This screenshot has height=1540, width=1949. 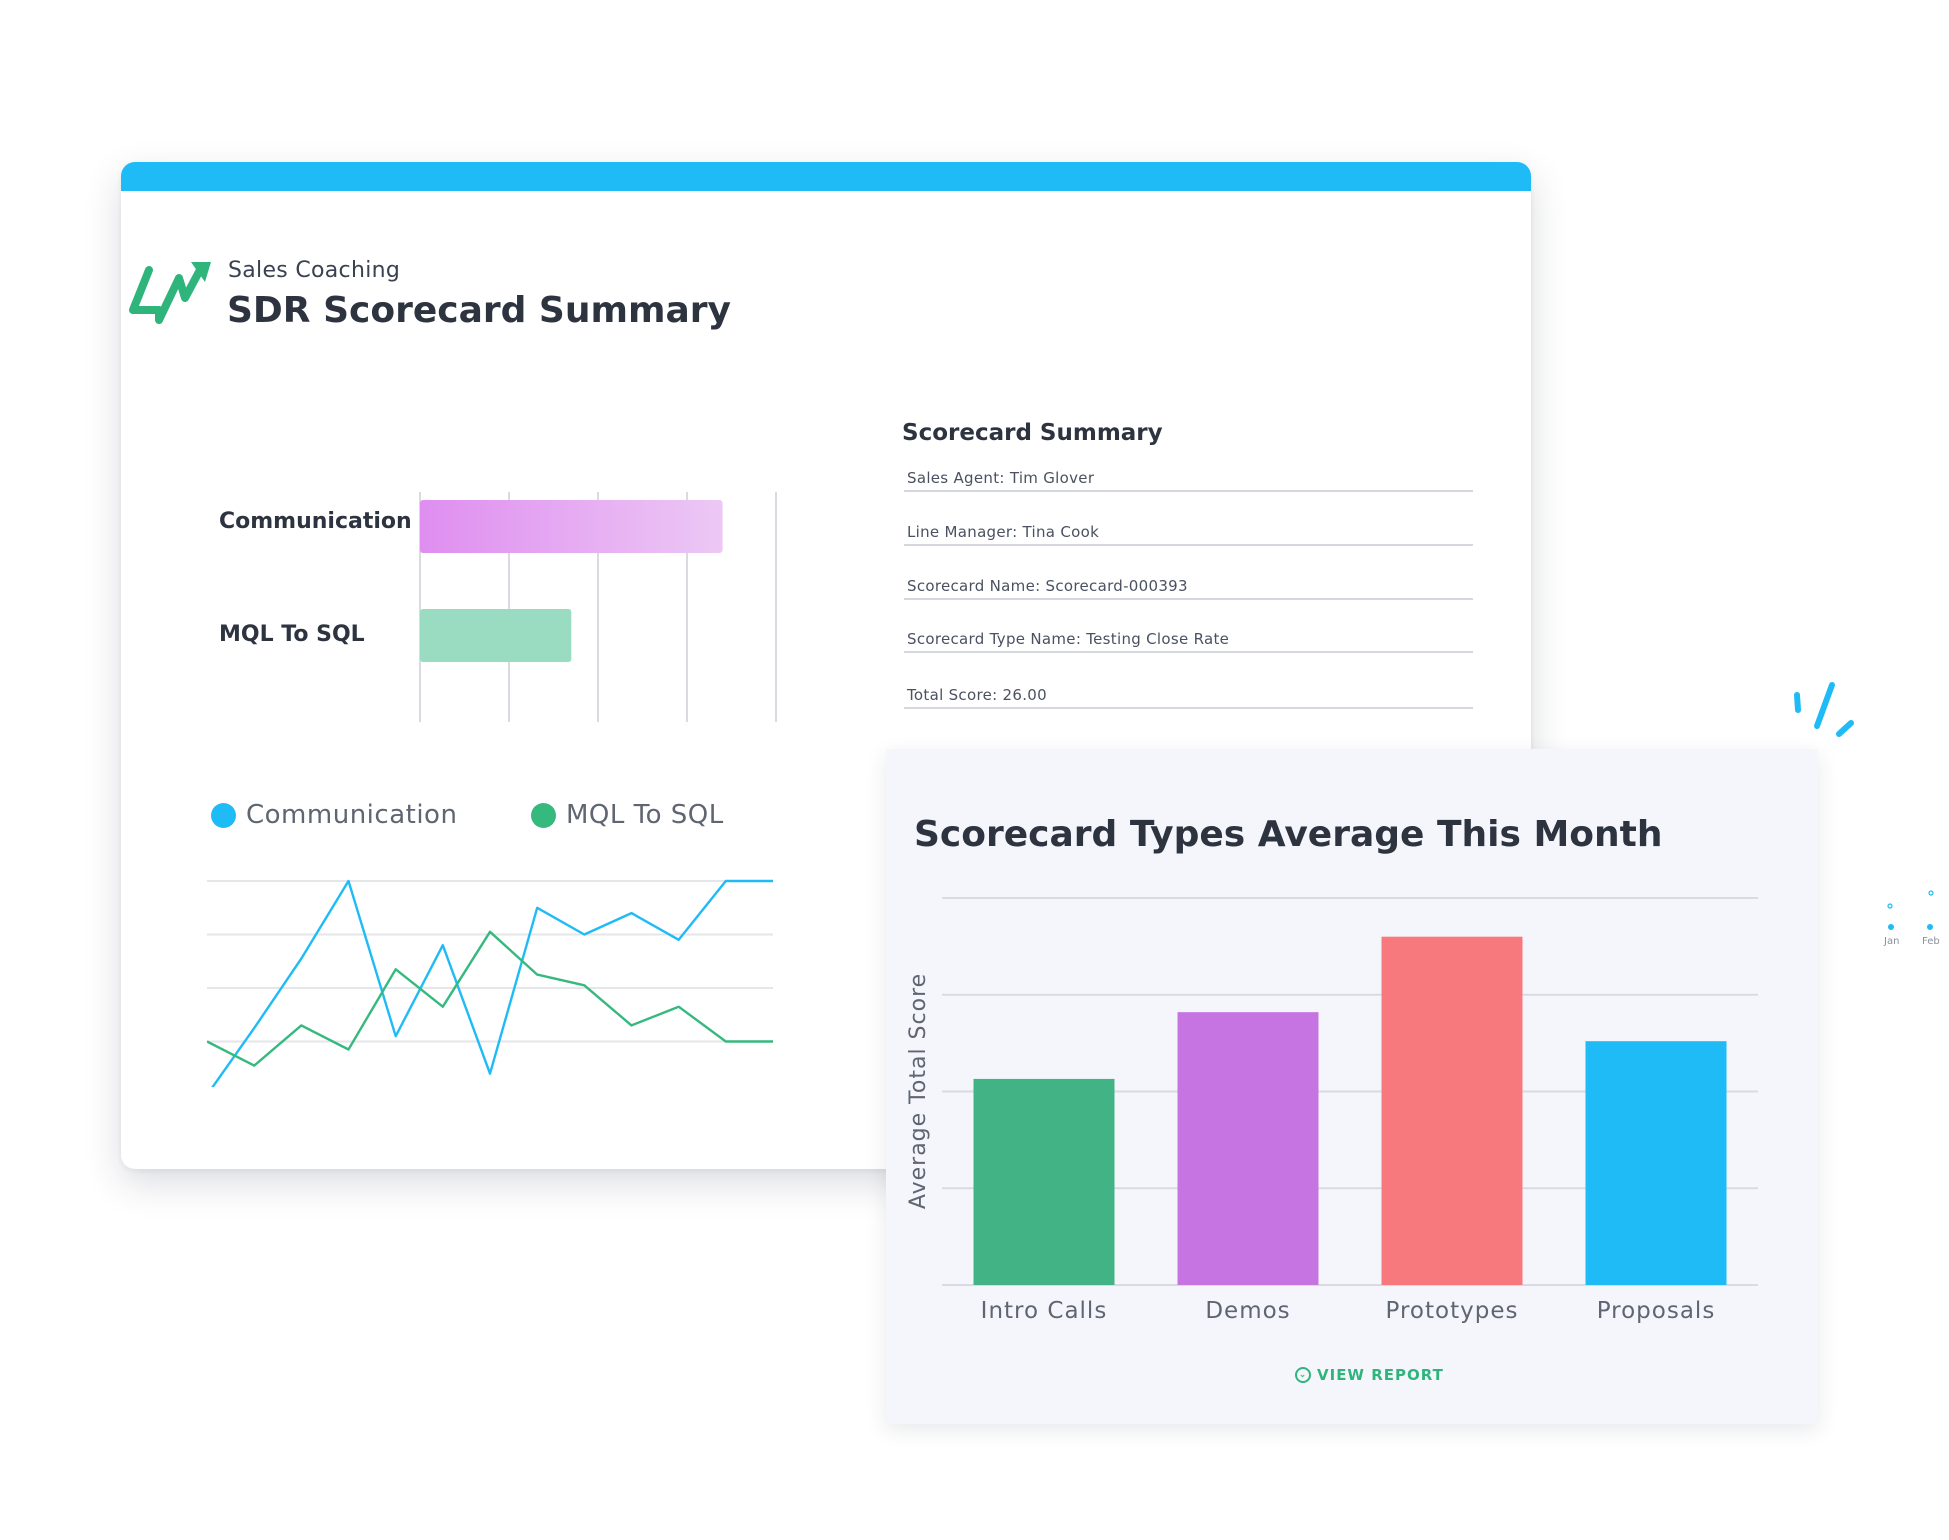 I want to click on page-subtitle: Sales Coaching, so click(x=314, y=270).